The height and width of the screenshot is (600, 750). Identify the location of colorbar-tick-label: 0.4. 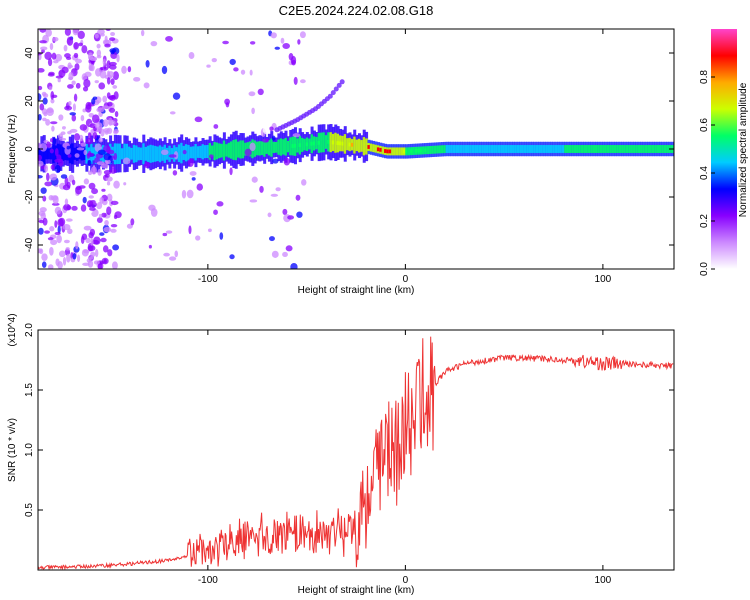
(704, 173).